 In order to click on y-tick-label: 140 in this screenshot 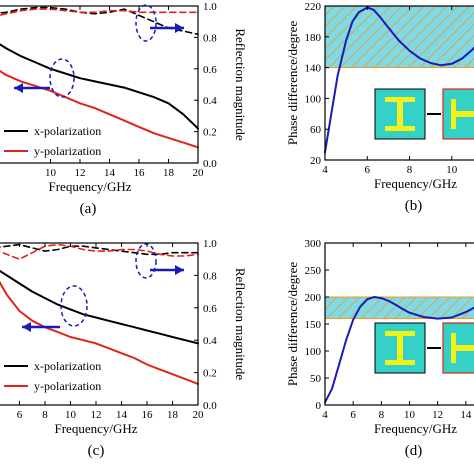, I will do `click(313, 69)`.